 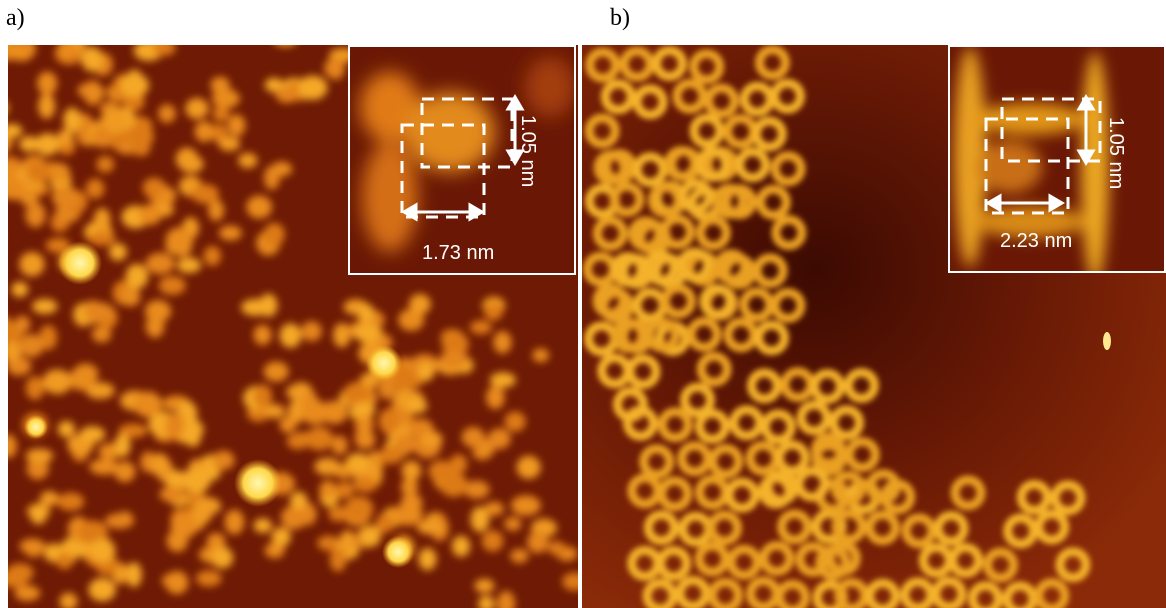 What do you see at coordinates (1116, 153) in the screenshot?
I see `inset-b-height-label: 1.05 nm` at bounding box center [1116, 153].